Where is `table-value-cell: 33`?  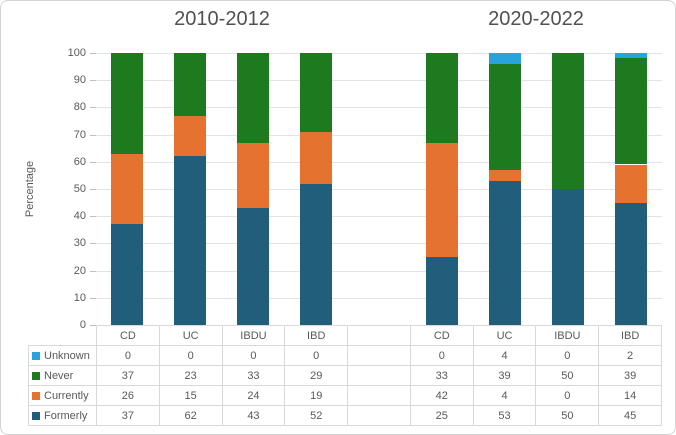 table-value-cell: 33 is located at coordinates (254, 376).